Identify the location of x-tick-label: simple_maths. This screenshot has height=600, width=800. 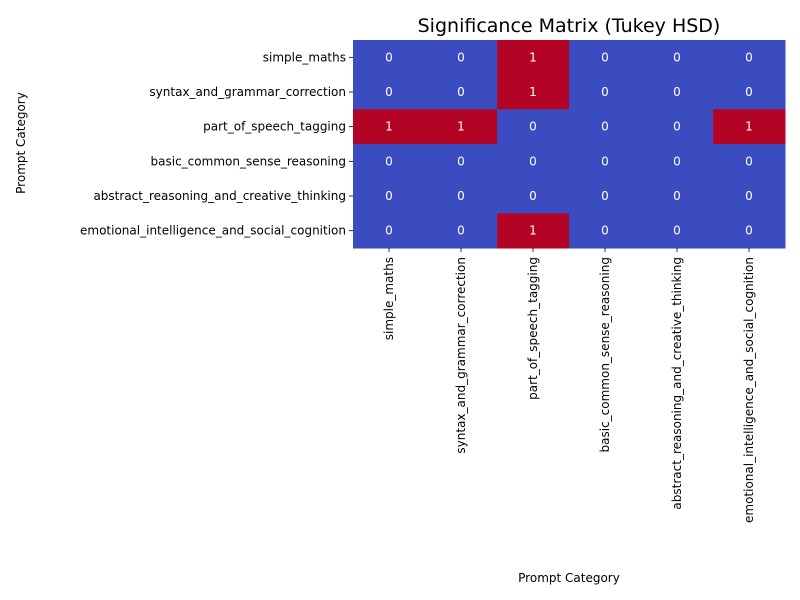
(389, 298).